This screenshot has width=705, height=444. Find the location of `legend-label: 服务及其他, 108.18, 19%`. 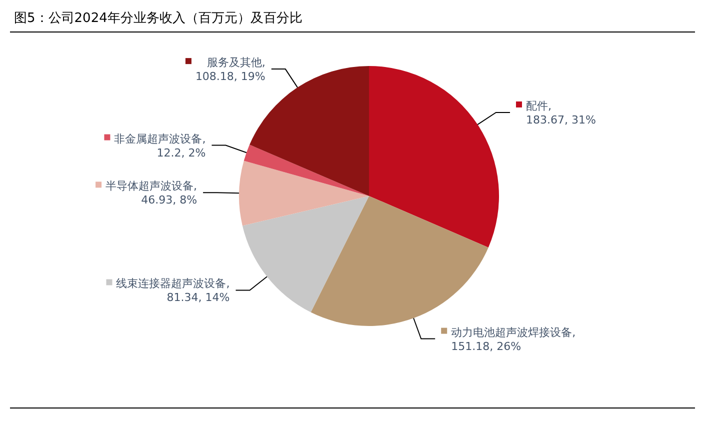

legend-label: 服务及其他, 108.18, 19% is located at coordinates (230, 70).